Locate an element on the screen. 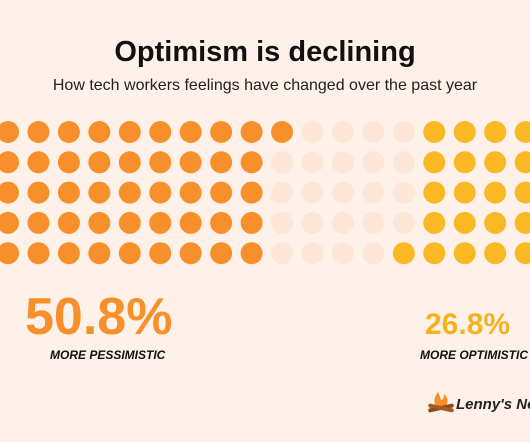 The width and height of the screenshot is (530, 442). brand-icon is located at coordinates (441, 402).